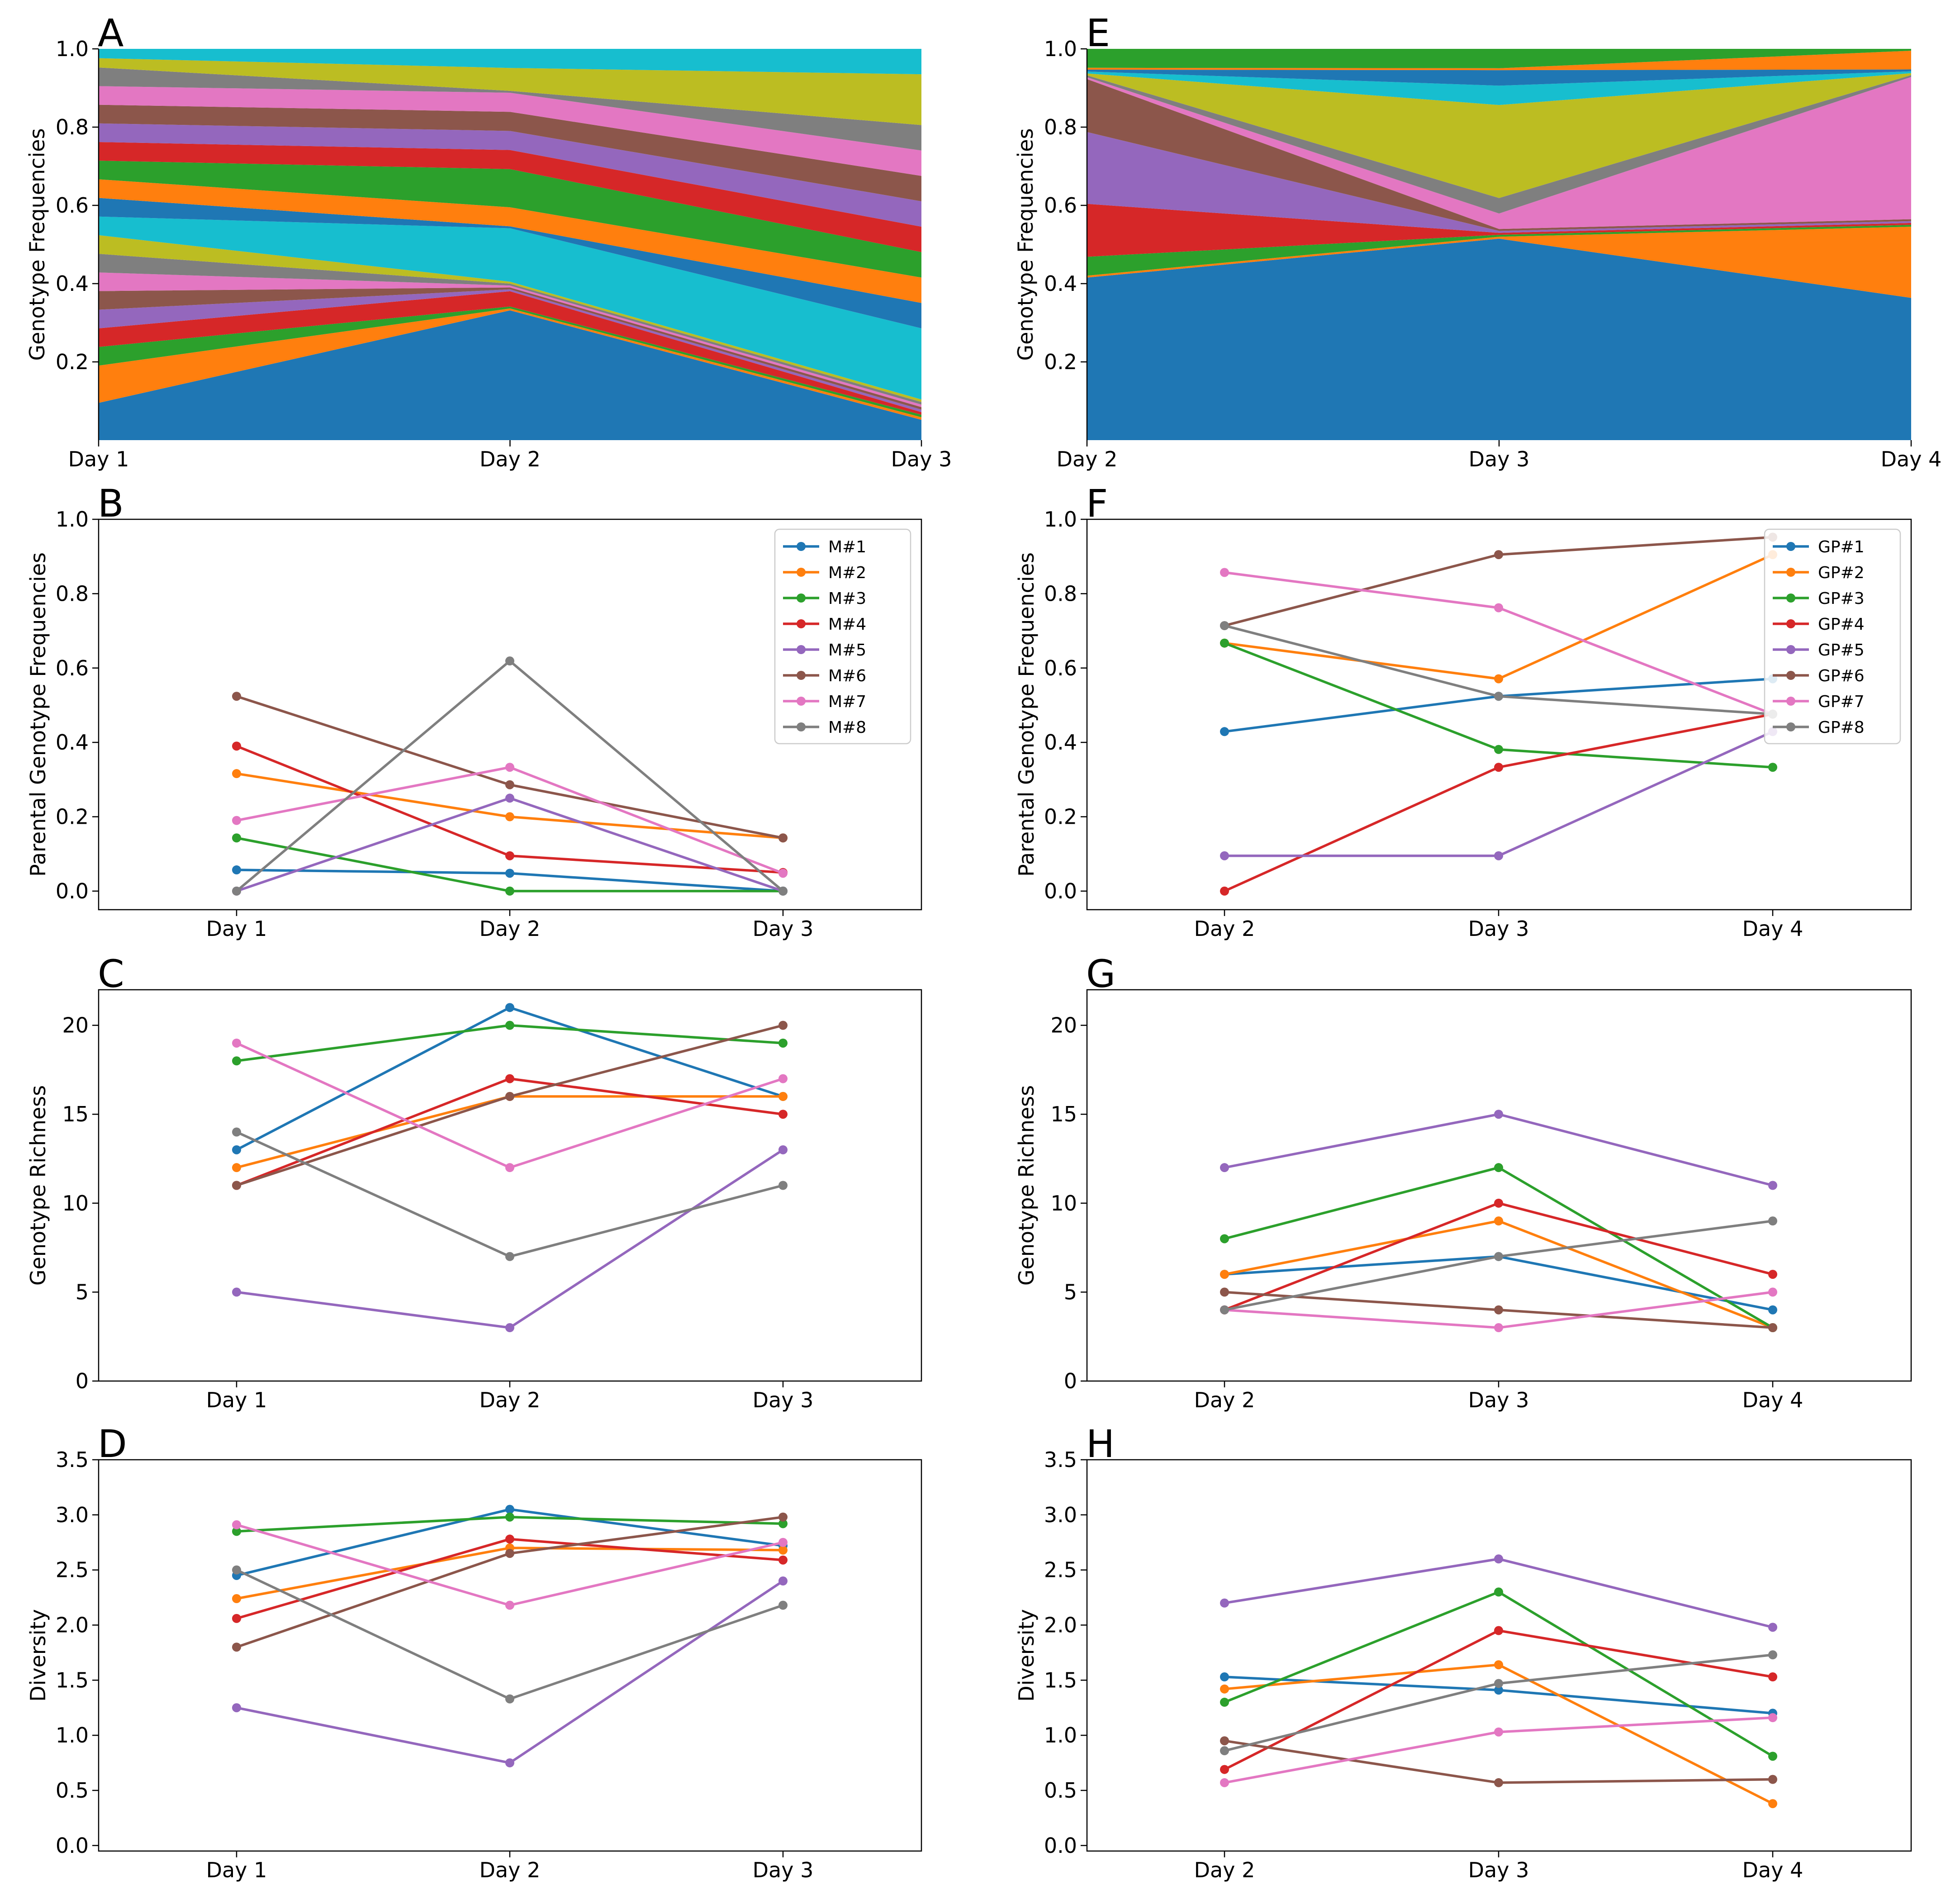  I want to click on legend-entry: GP#4, so click(1842, 624).